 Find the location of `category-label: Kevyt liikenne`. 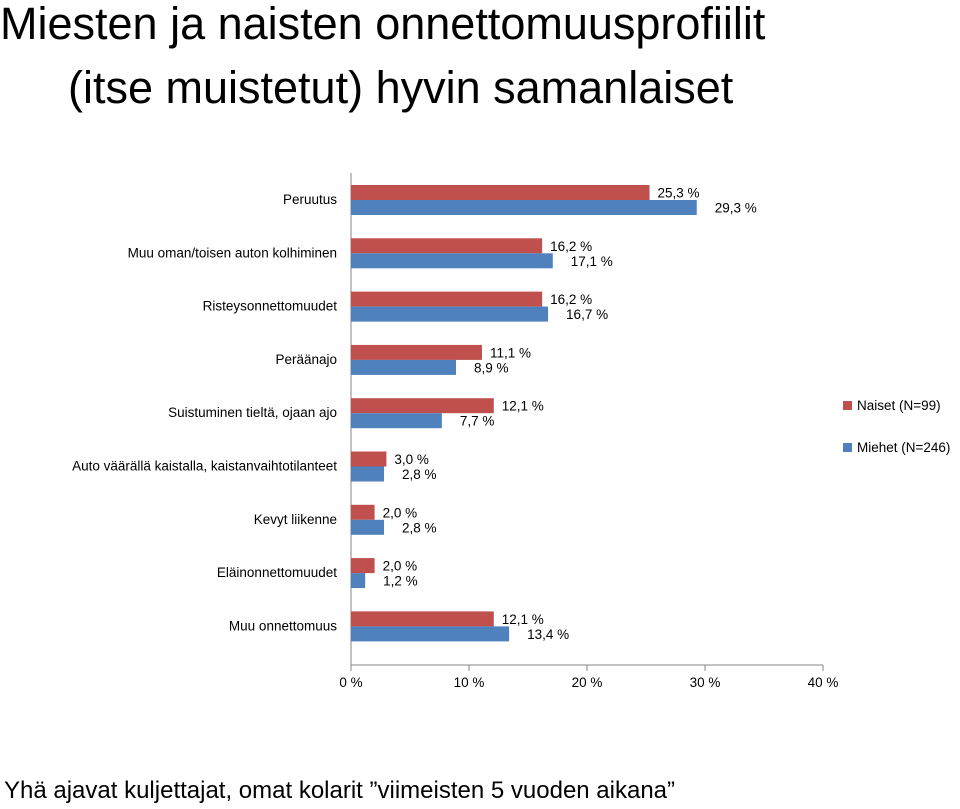

category-label: Kevyt liikenne is located at coordinates (295, 519).